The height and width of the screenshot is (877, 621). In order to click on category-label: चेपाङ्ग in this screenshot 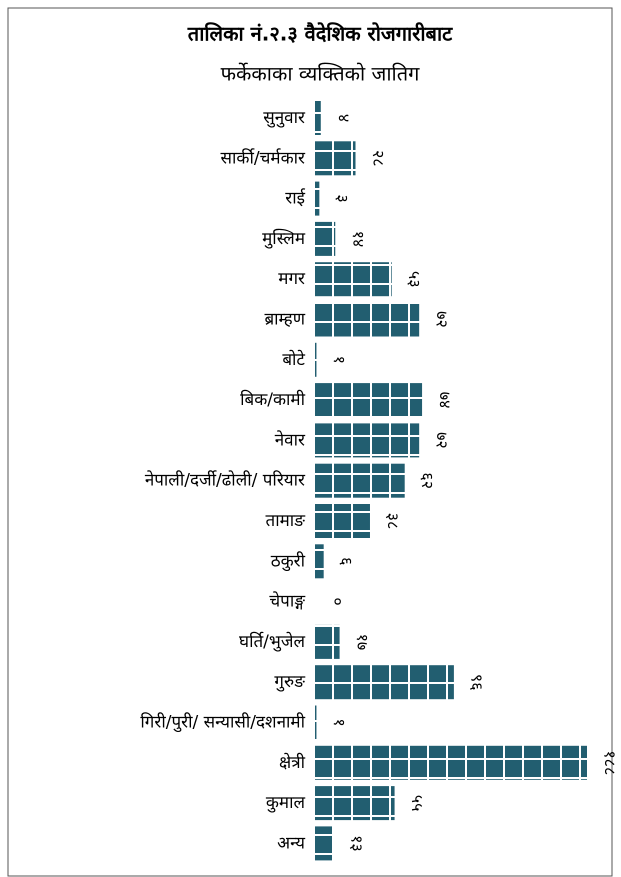, I will do `click(287, 601)`.